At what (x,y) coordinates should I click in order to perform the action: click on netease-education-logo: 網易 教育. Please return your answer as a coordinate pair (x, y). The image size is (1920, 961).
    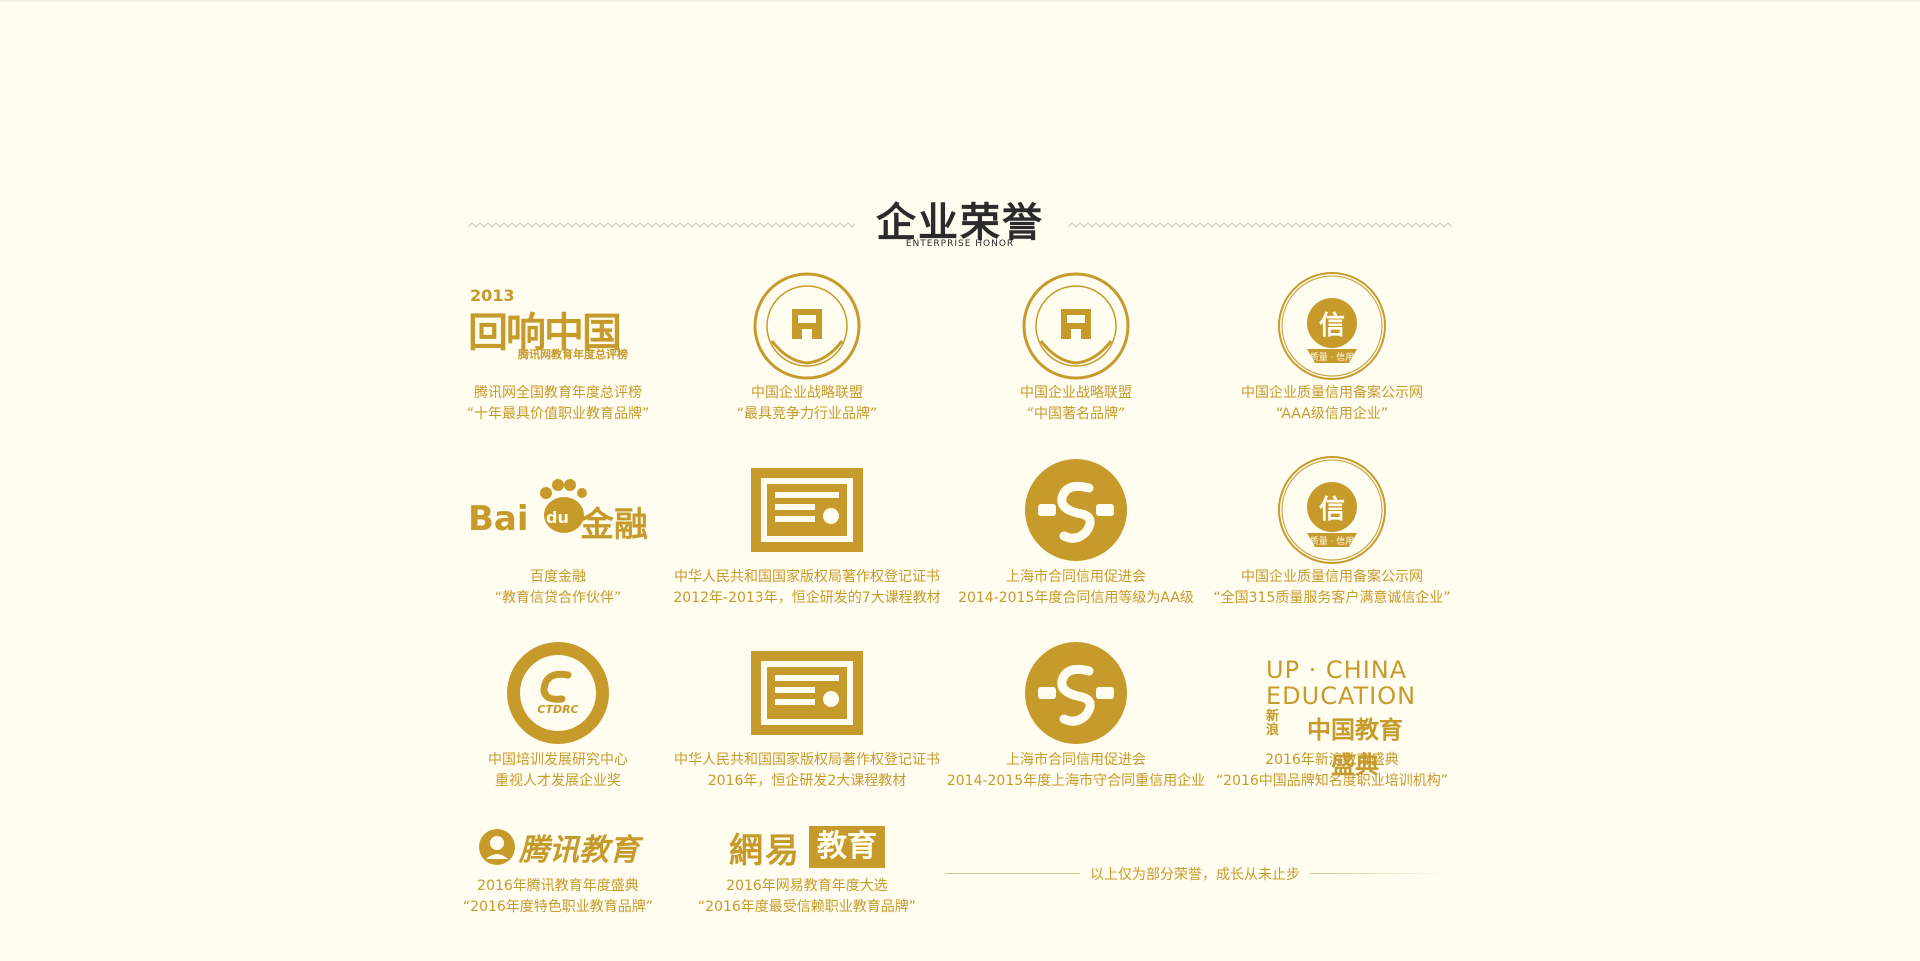
    Looking at the image, I should click on (807, 847).